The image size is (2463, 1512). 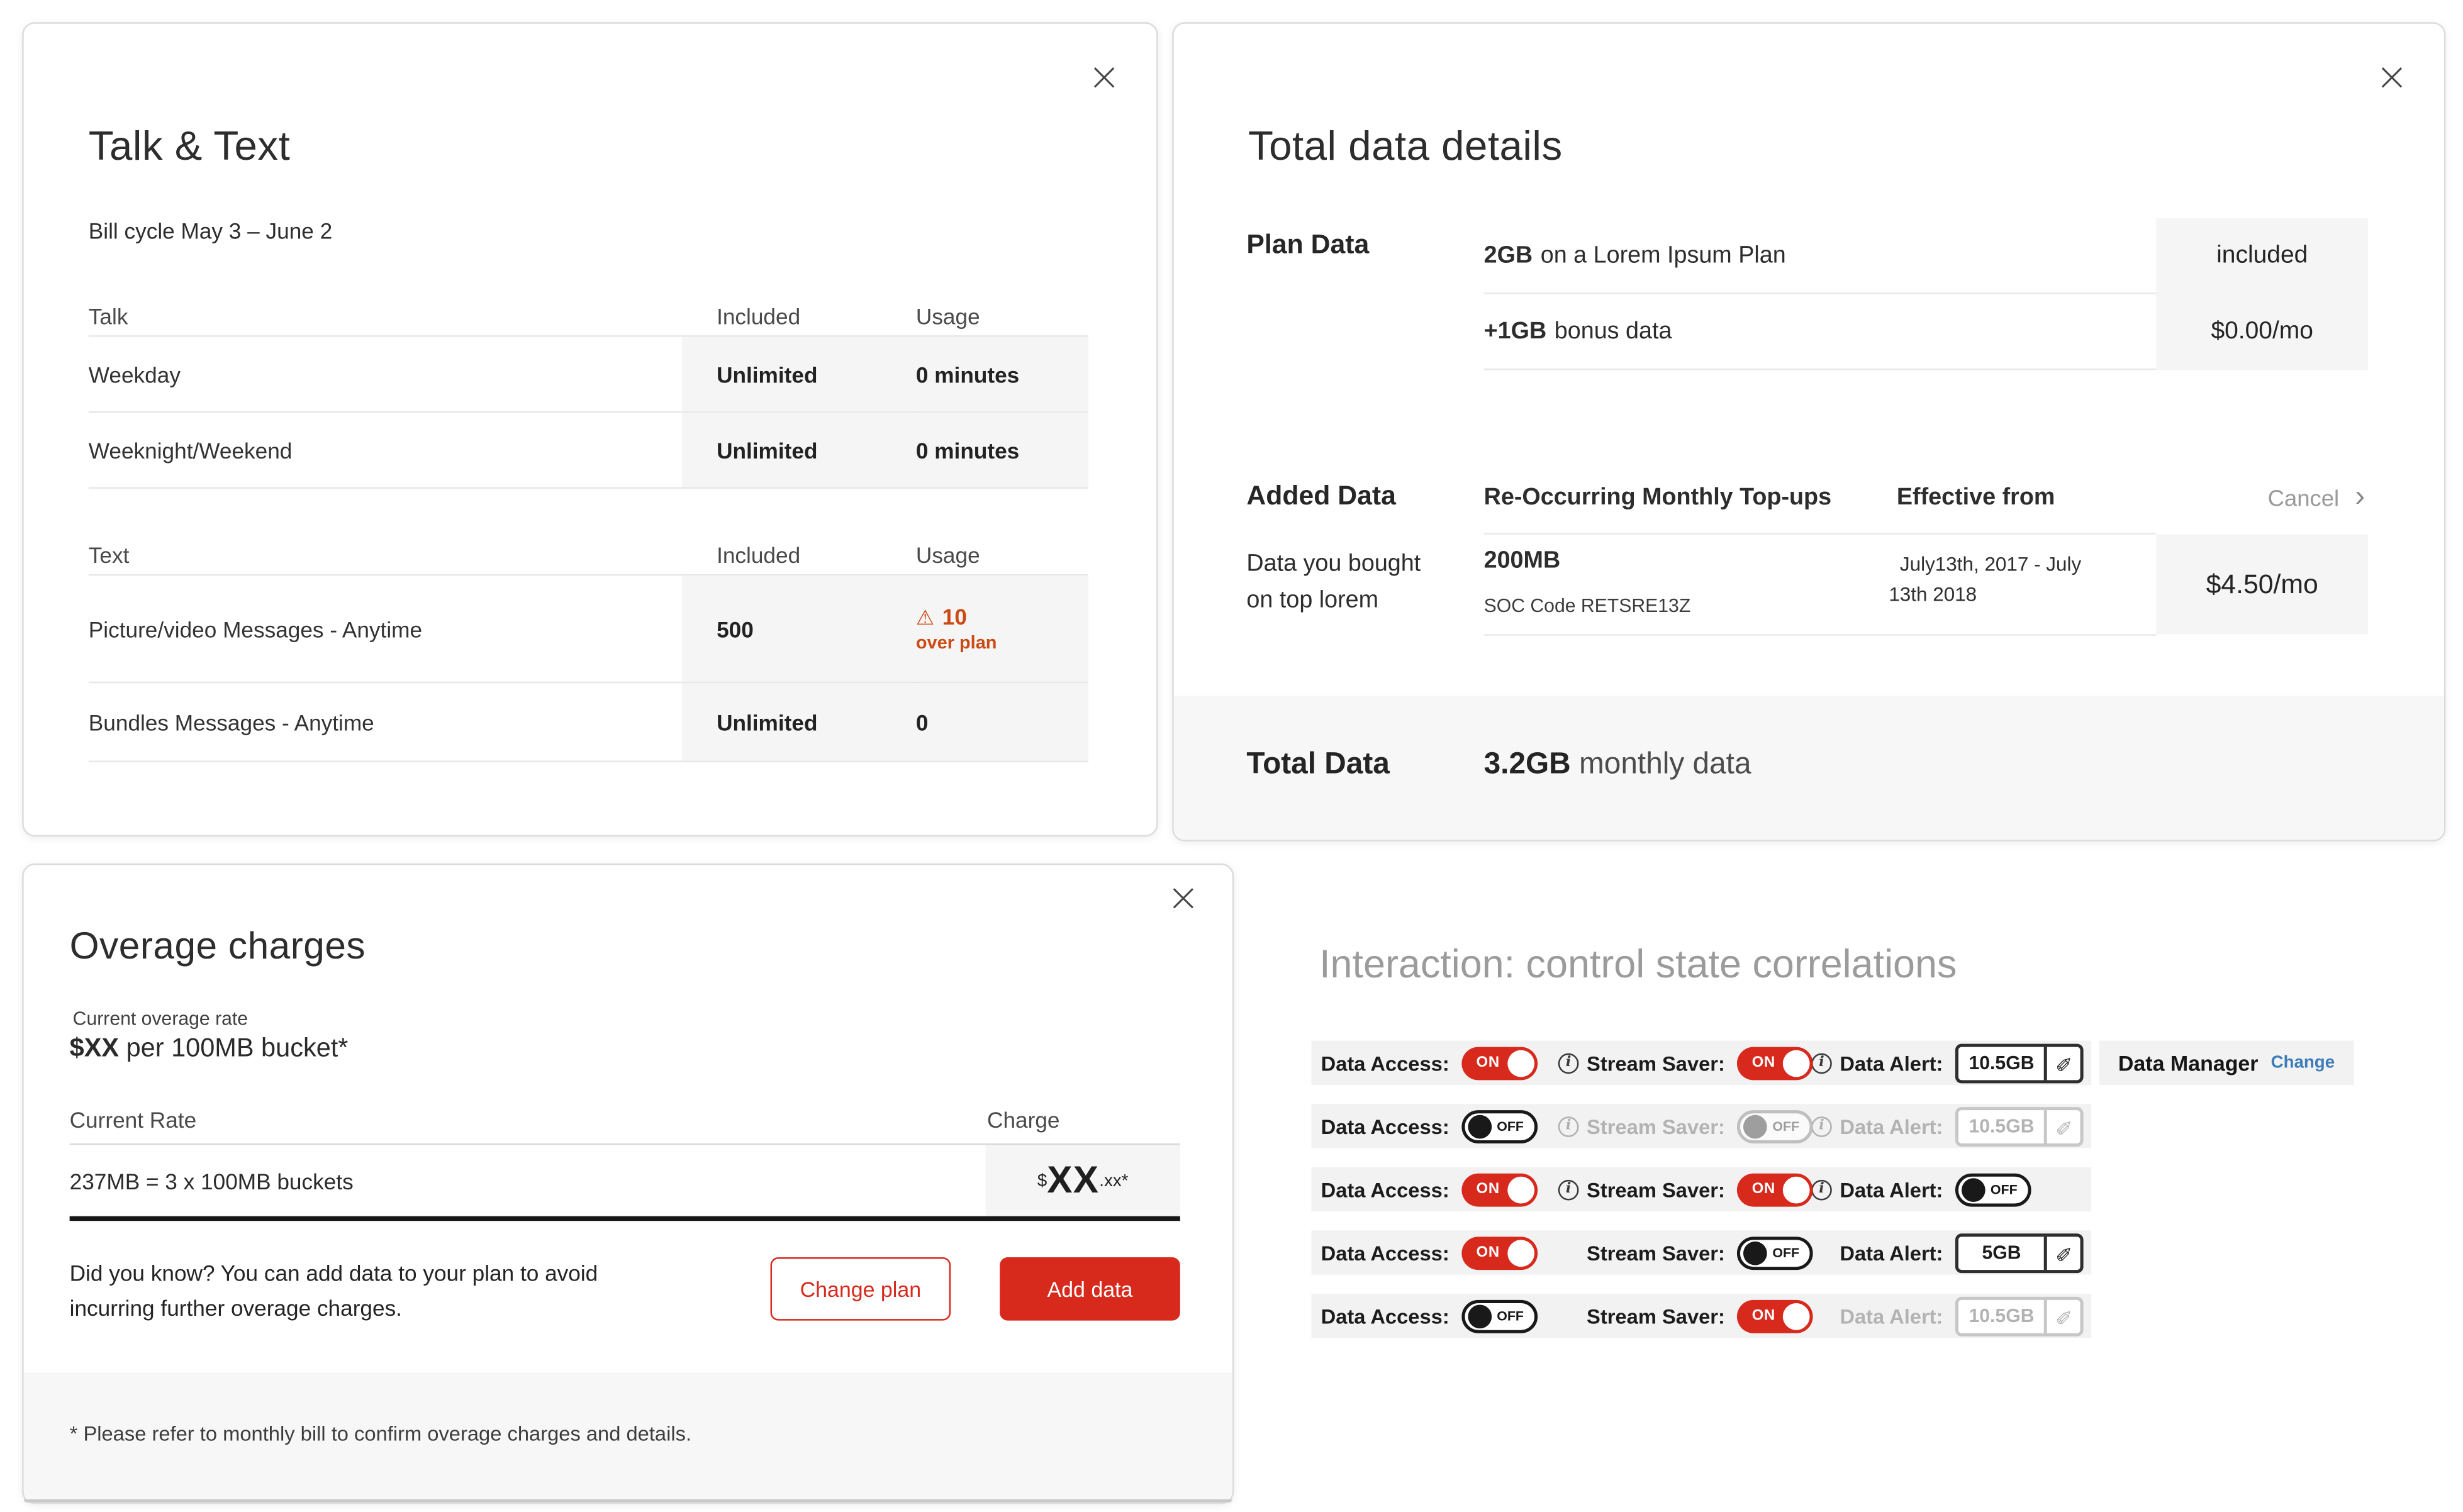 I want to click on change-link: Change, so click(x=2302, y=1062).